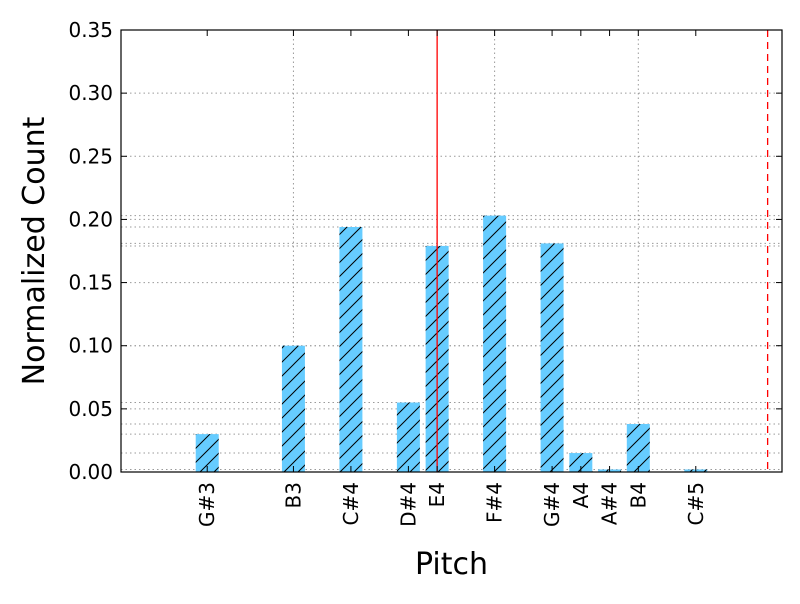 This screenshot has width=800, height=604. What do you see at coordinates (437, 494) in the screenshot?
I see `x-tick-label: E4` at bounding box center [437, 494].